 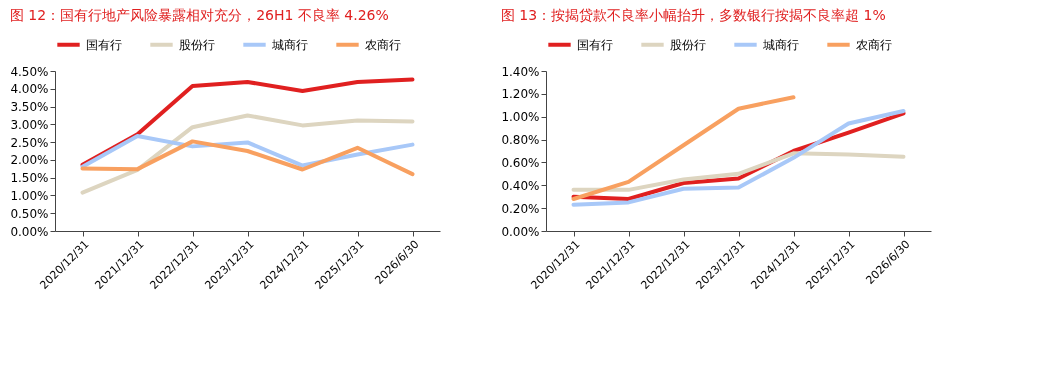 I want to click on y-tick-label: 0.80%, so click(x=520, y=140).